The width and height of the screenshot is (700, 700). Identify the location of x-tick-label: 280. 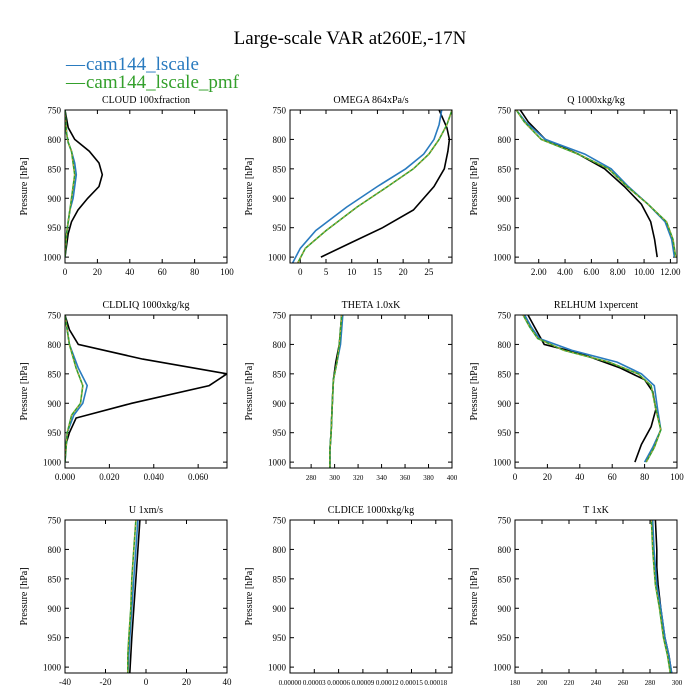
(311, 478).